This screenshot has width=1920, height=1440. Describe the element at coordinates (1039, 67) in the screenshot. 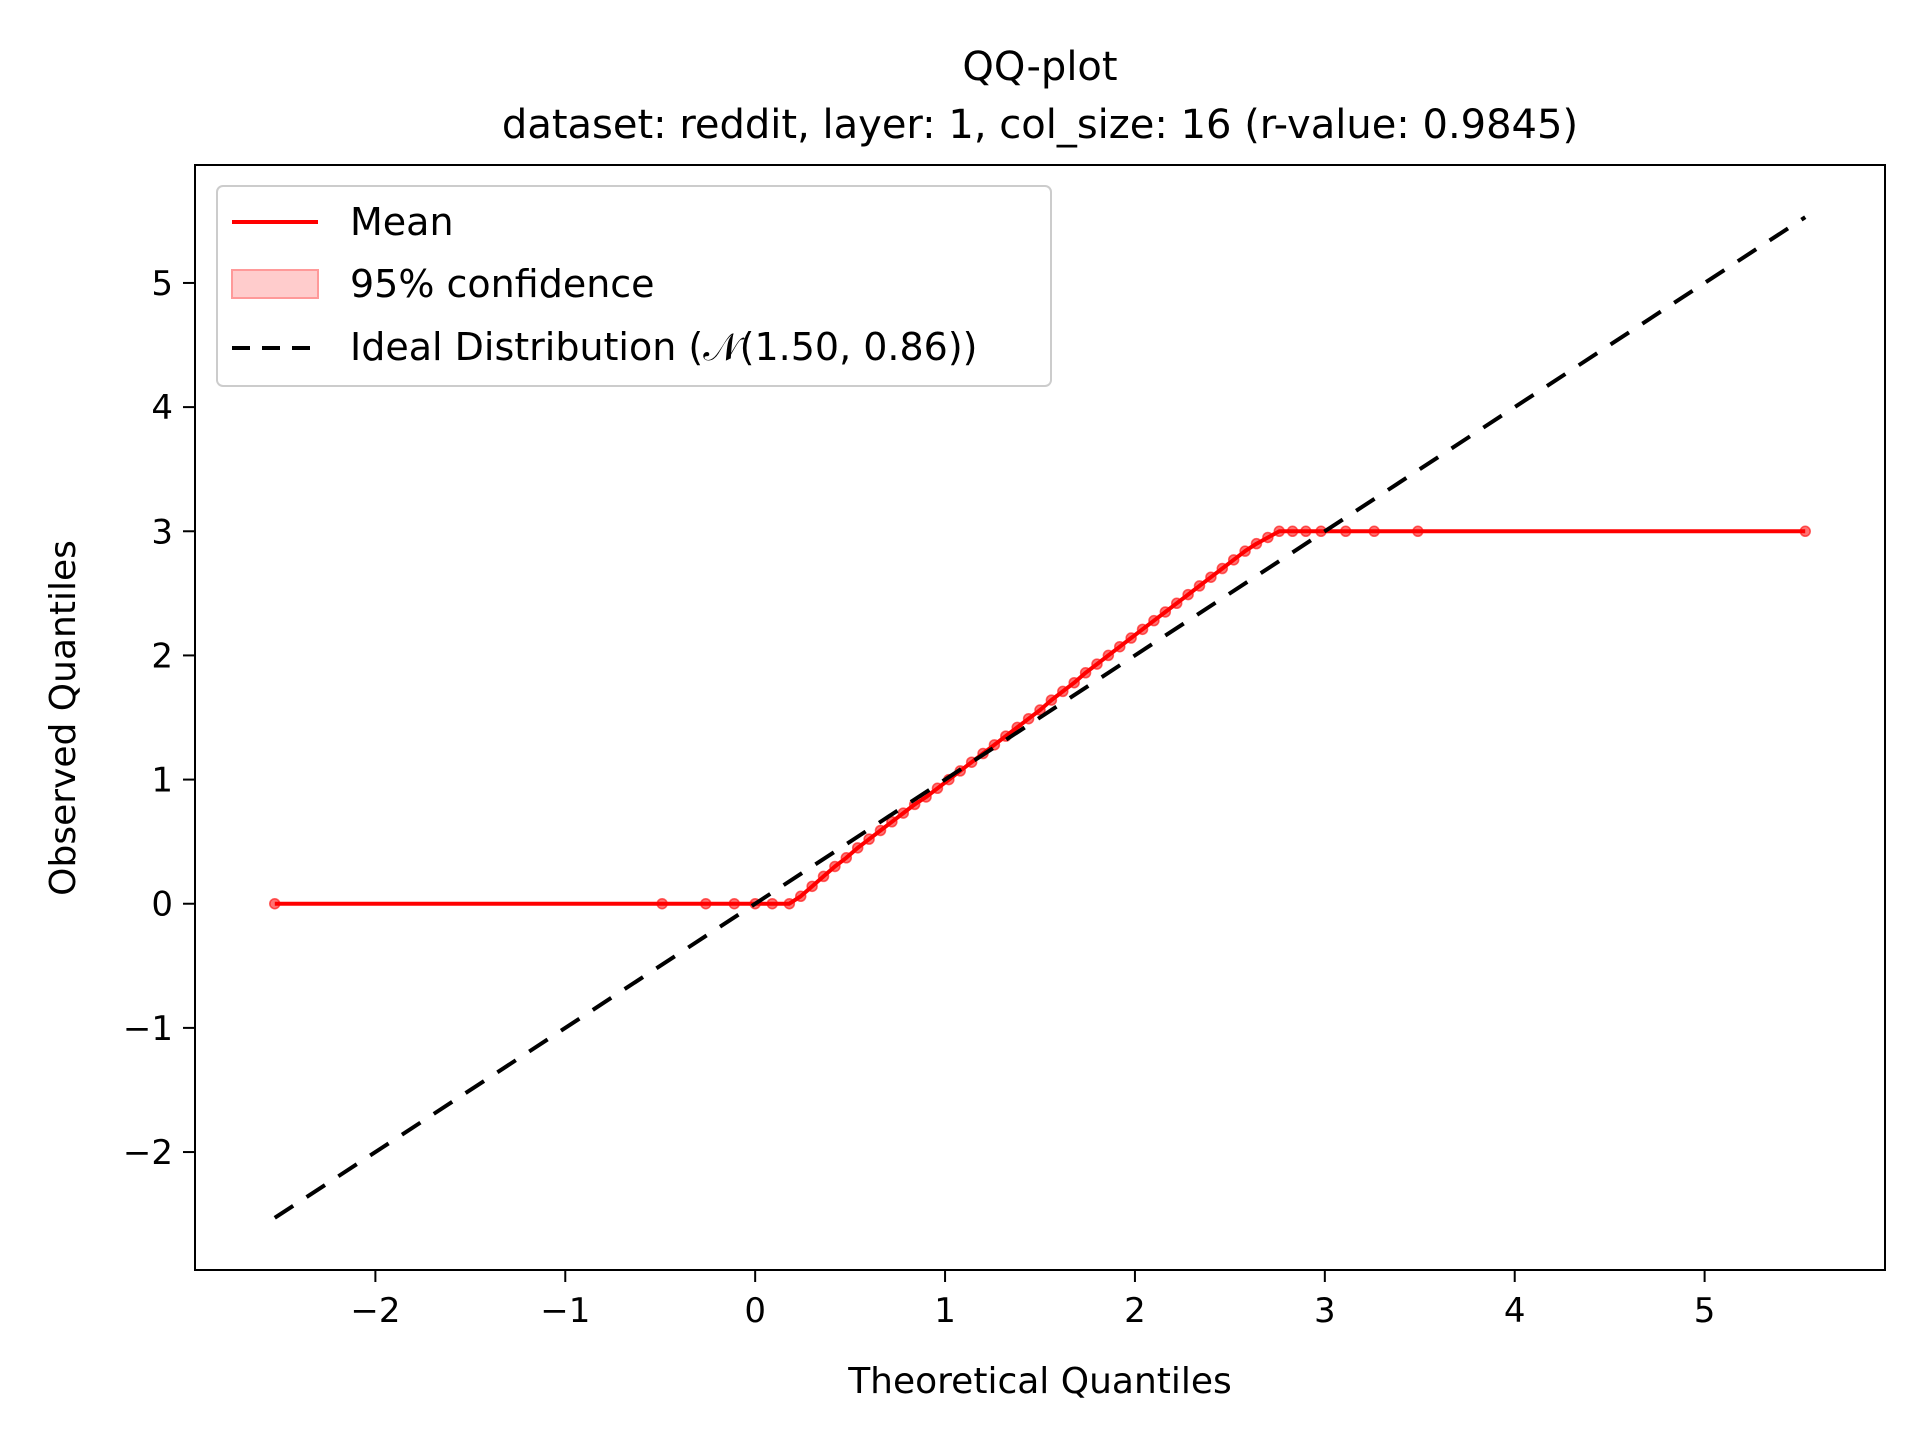

I see `chart-title: QQ-plot` at that location.